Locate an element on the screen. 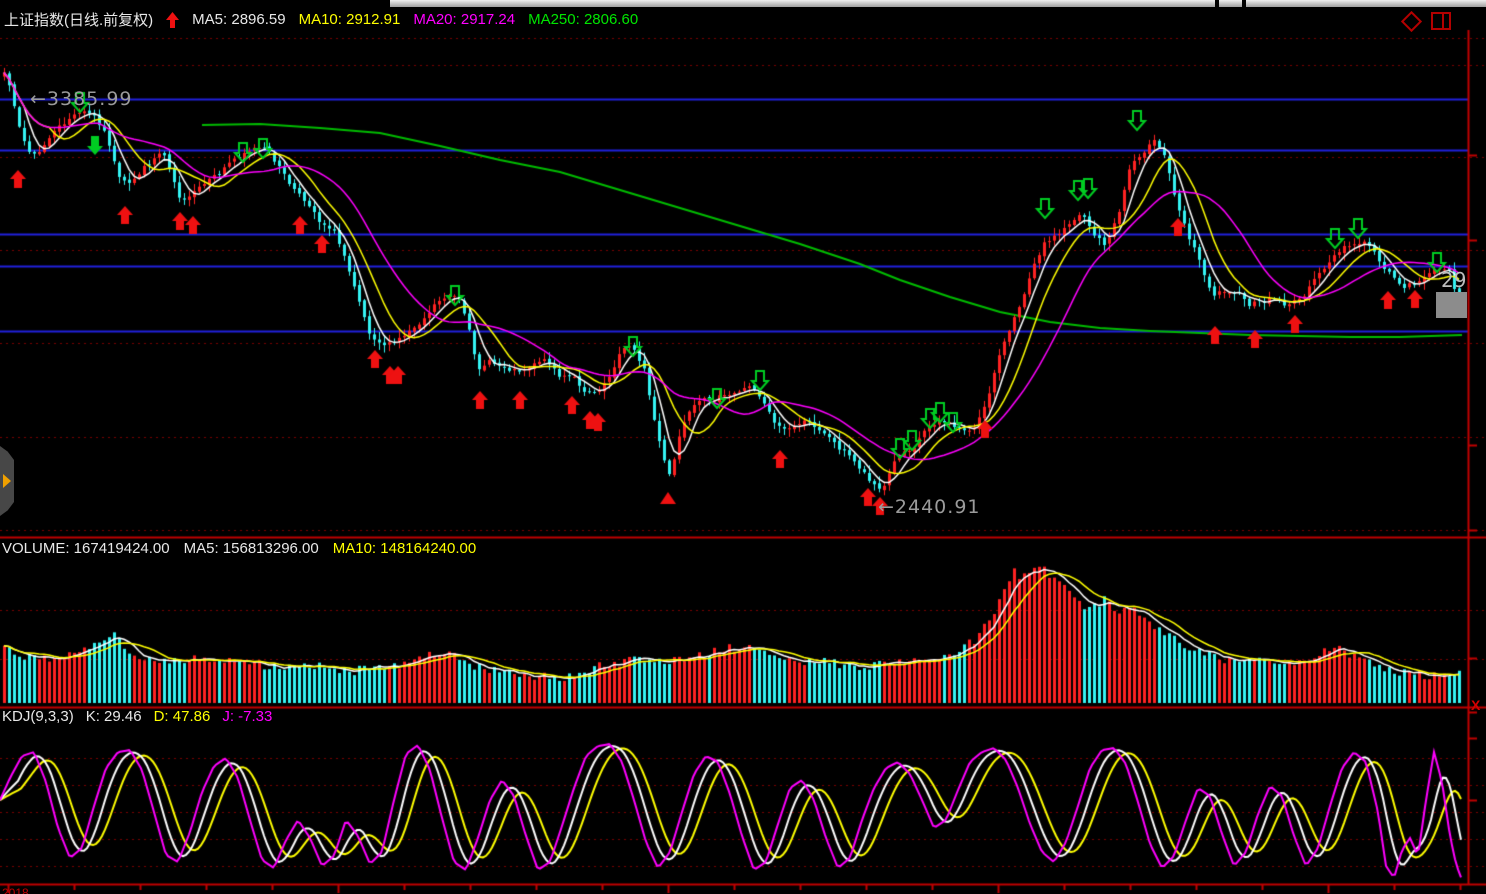 This screenshot has width=1486, height=894. corner-icons is located at coordinates (1425, 21).